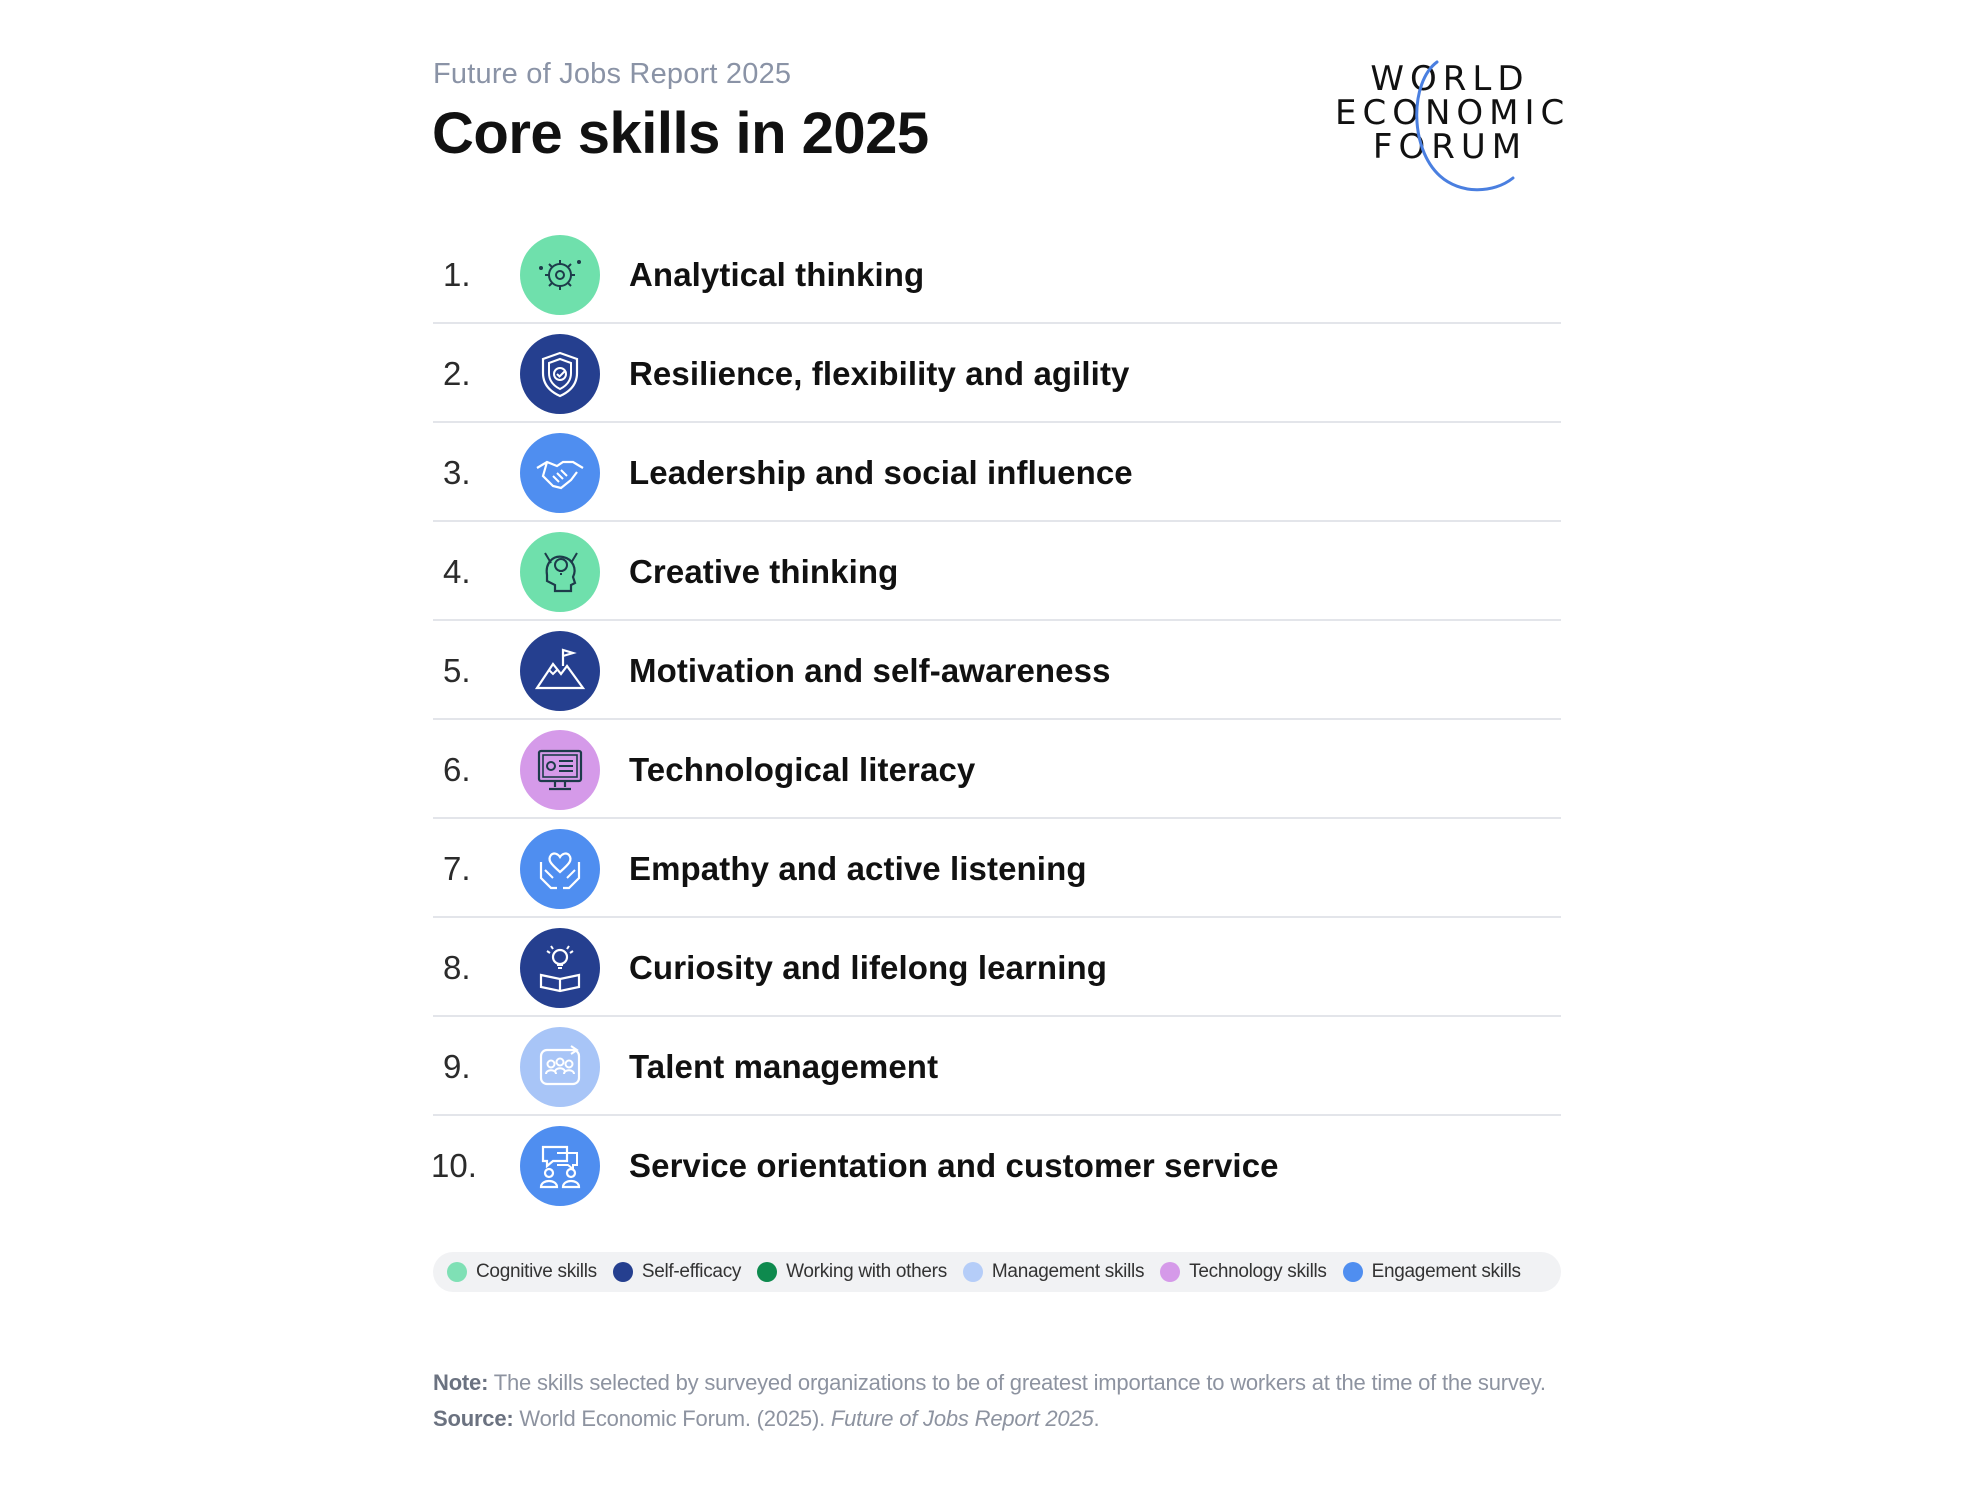 The height and width of the screenshot is (1488, 1985). Describe the element at coordinates (457, 769) in the screenshot. I see `skill-rank: 6.` at that location.